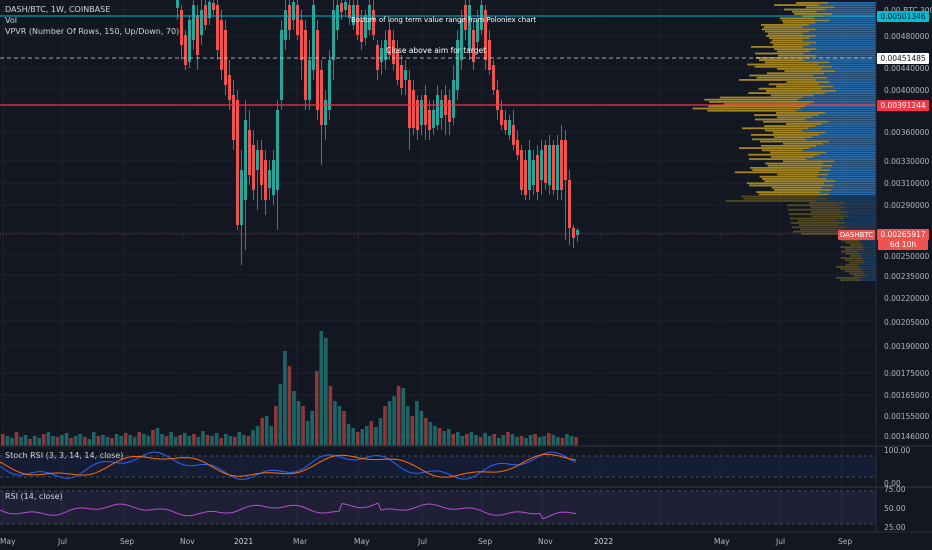  I want to click on volume-indicator-label: Vol, so click(11, 20).